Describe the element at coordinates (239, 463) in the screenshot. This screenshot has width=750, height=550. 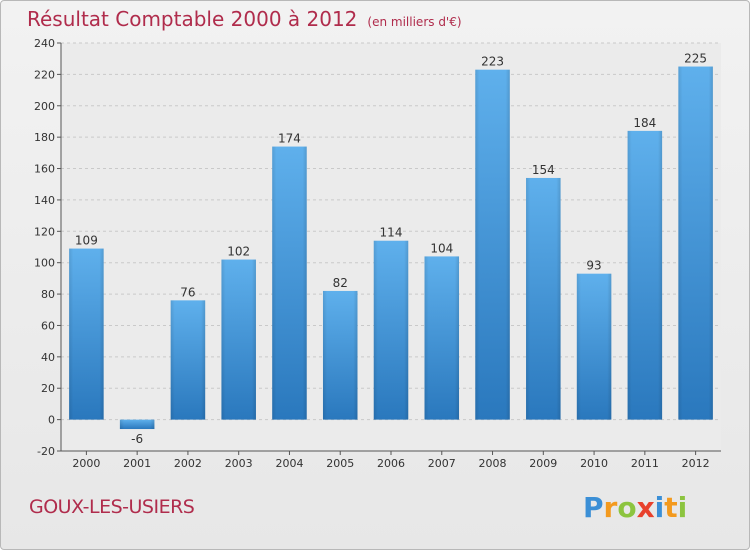
I see `x-tick-label: 2003` at that location.